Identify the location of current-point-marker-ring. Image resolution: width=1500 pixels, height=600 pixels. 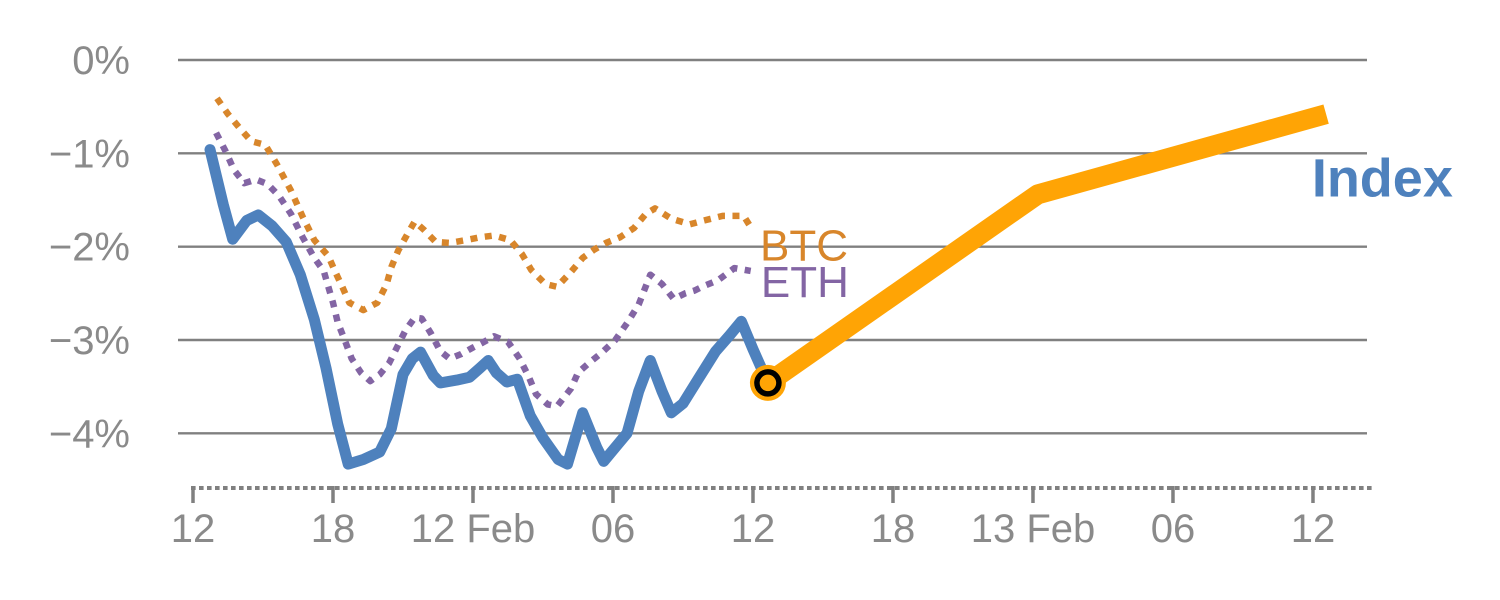
(768, 383).